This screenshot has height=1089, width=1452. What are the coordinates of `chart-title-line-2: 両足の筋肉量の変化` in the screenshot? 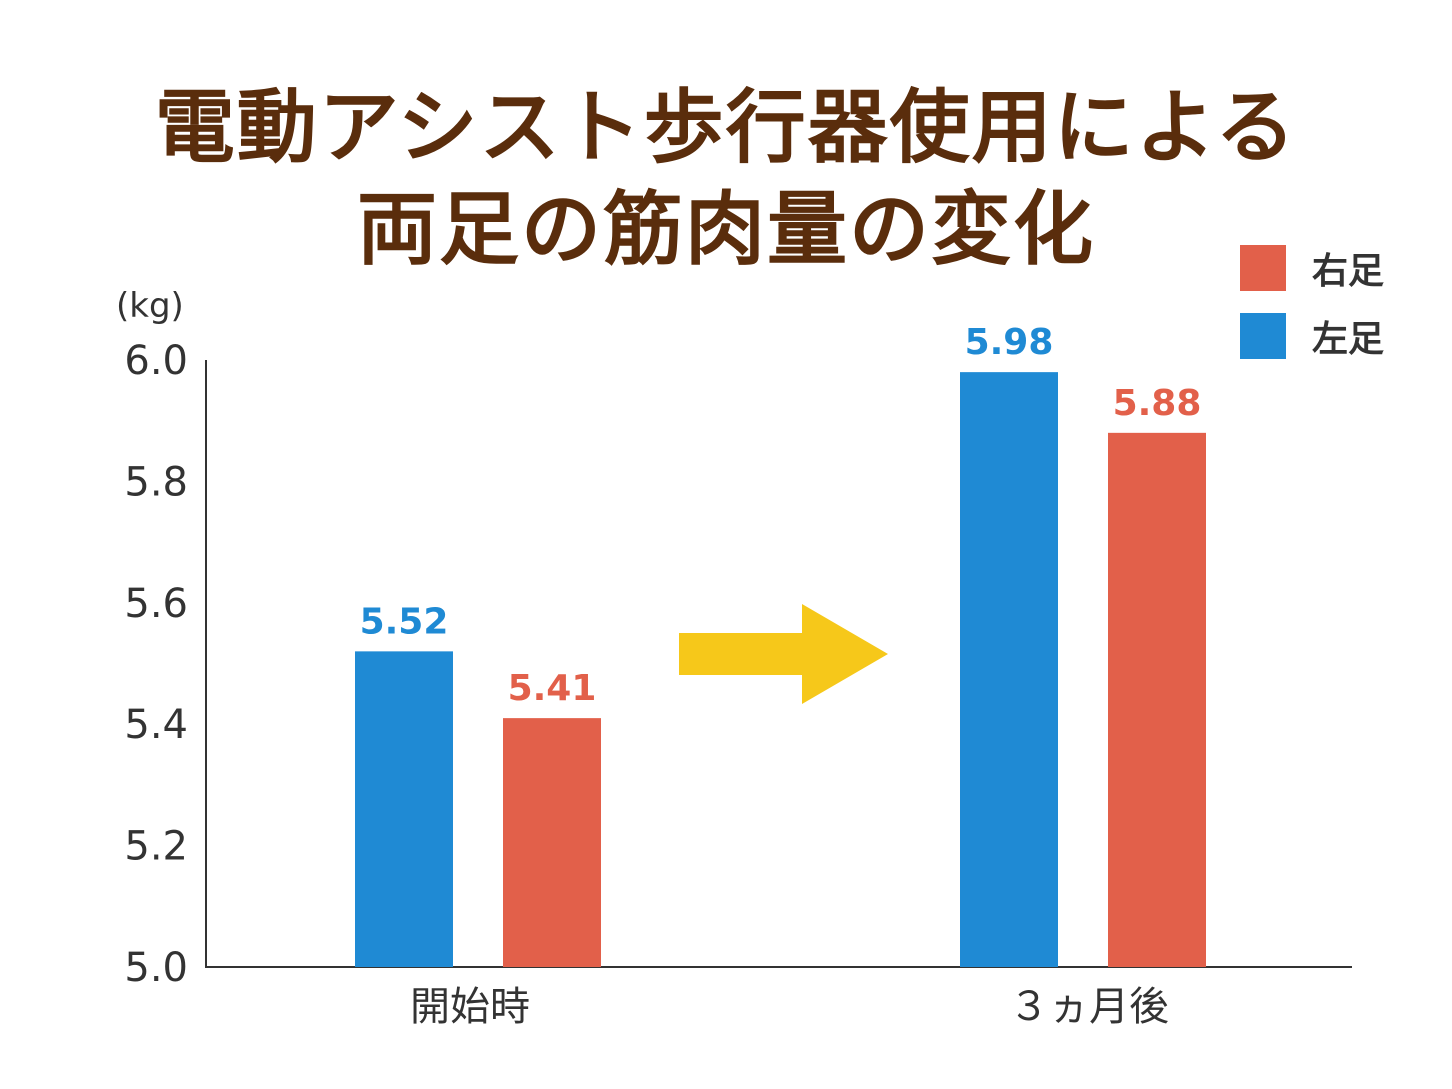 It's located at (726, 229).